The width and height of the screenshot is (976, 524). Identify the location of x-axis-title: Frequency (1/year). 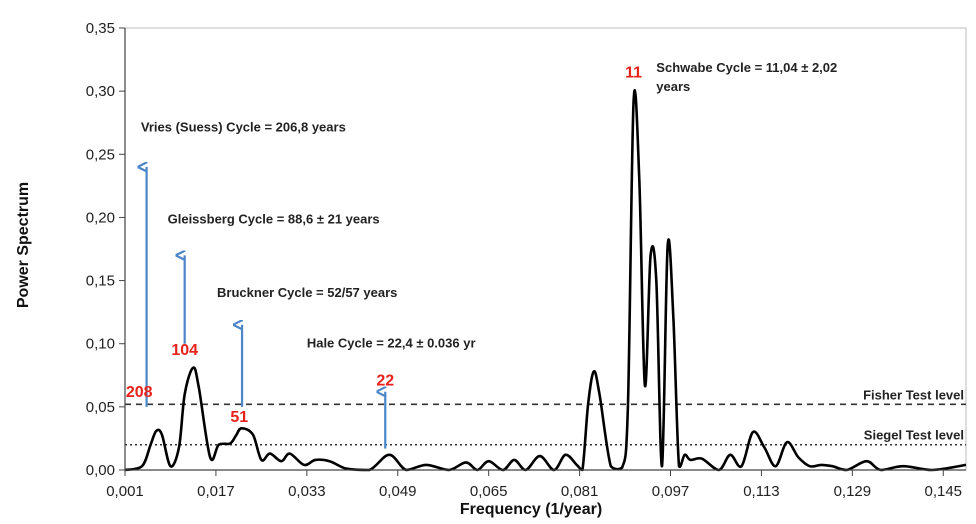
(531, 509).